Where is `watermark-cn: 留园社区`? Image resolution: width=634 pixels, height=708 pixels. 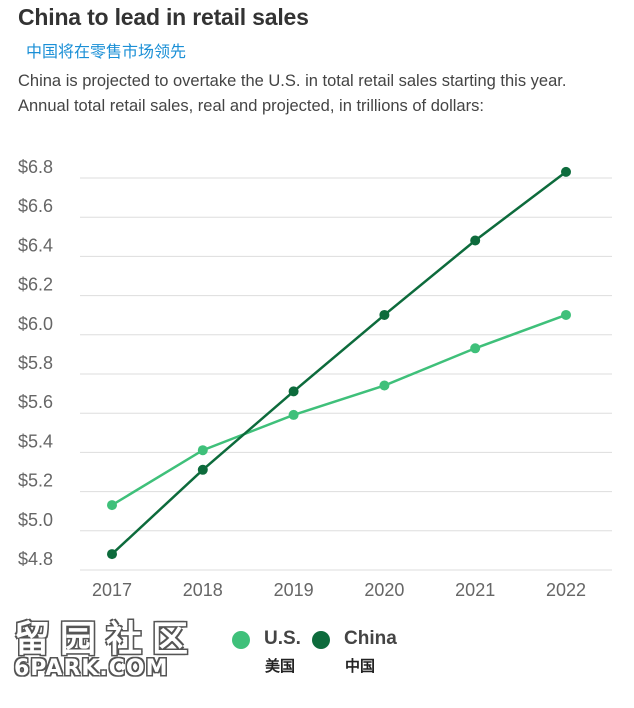 watermark-cn: 留园社区 is located at coordinates (106, 639).